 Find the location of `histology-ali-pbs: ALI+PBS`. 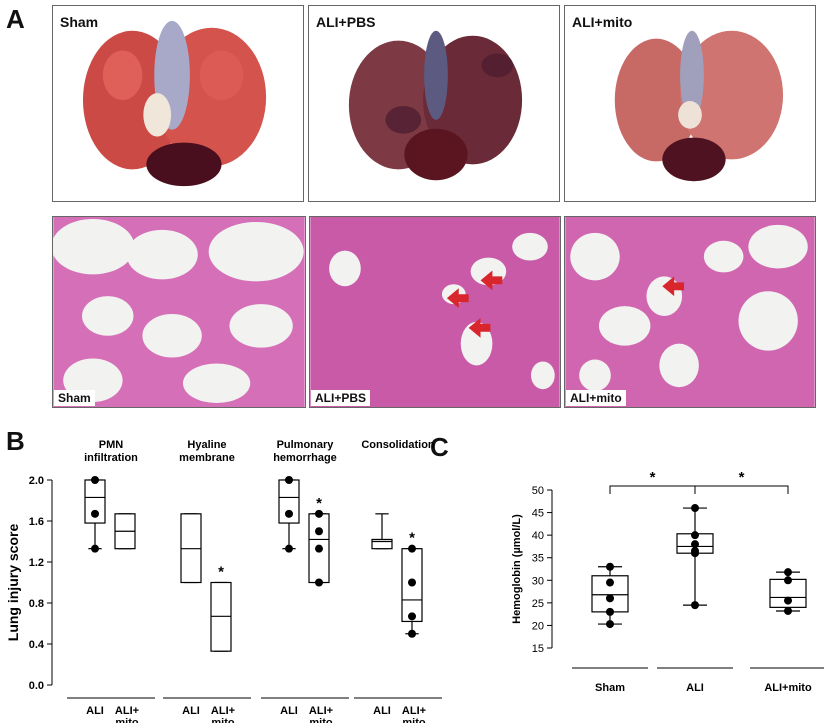

histology-ali-pbs: ALI+PBS is located at coordinates (435, 312).